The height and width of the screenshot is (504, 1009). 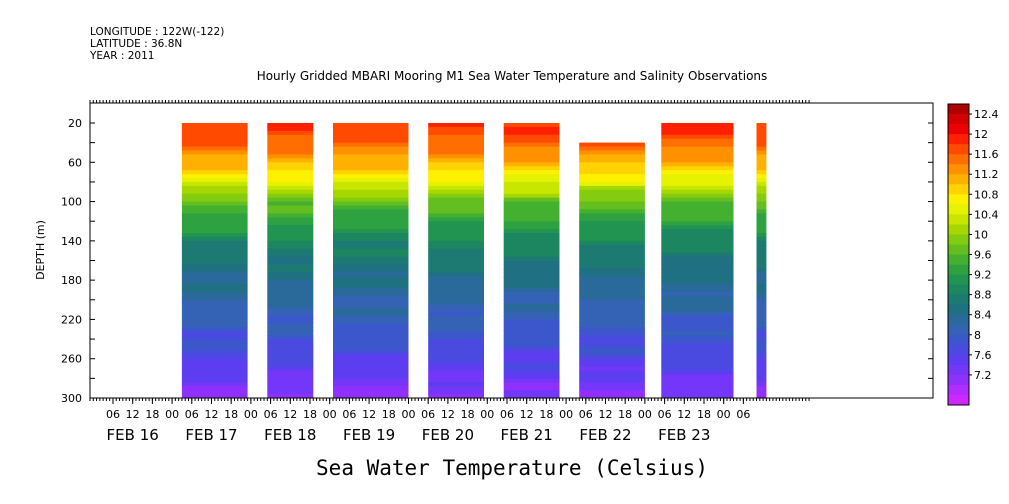 I want to click on colorbar-label: 12.4, so click(x=986, y=114).